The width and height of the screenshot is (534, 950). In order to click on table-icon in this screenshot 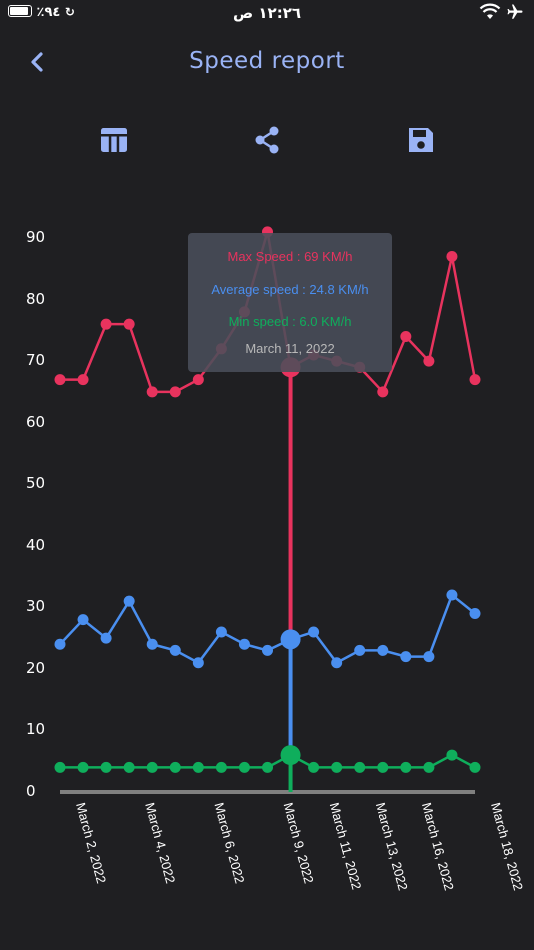, I will do `click(114, 140)`.